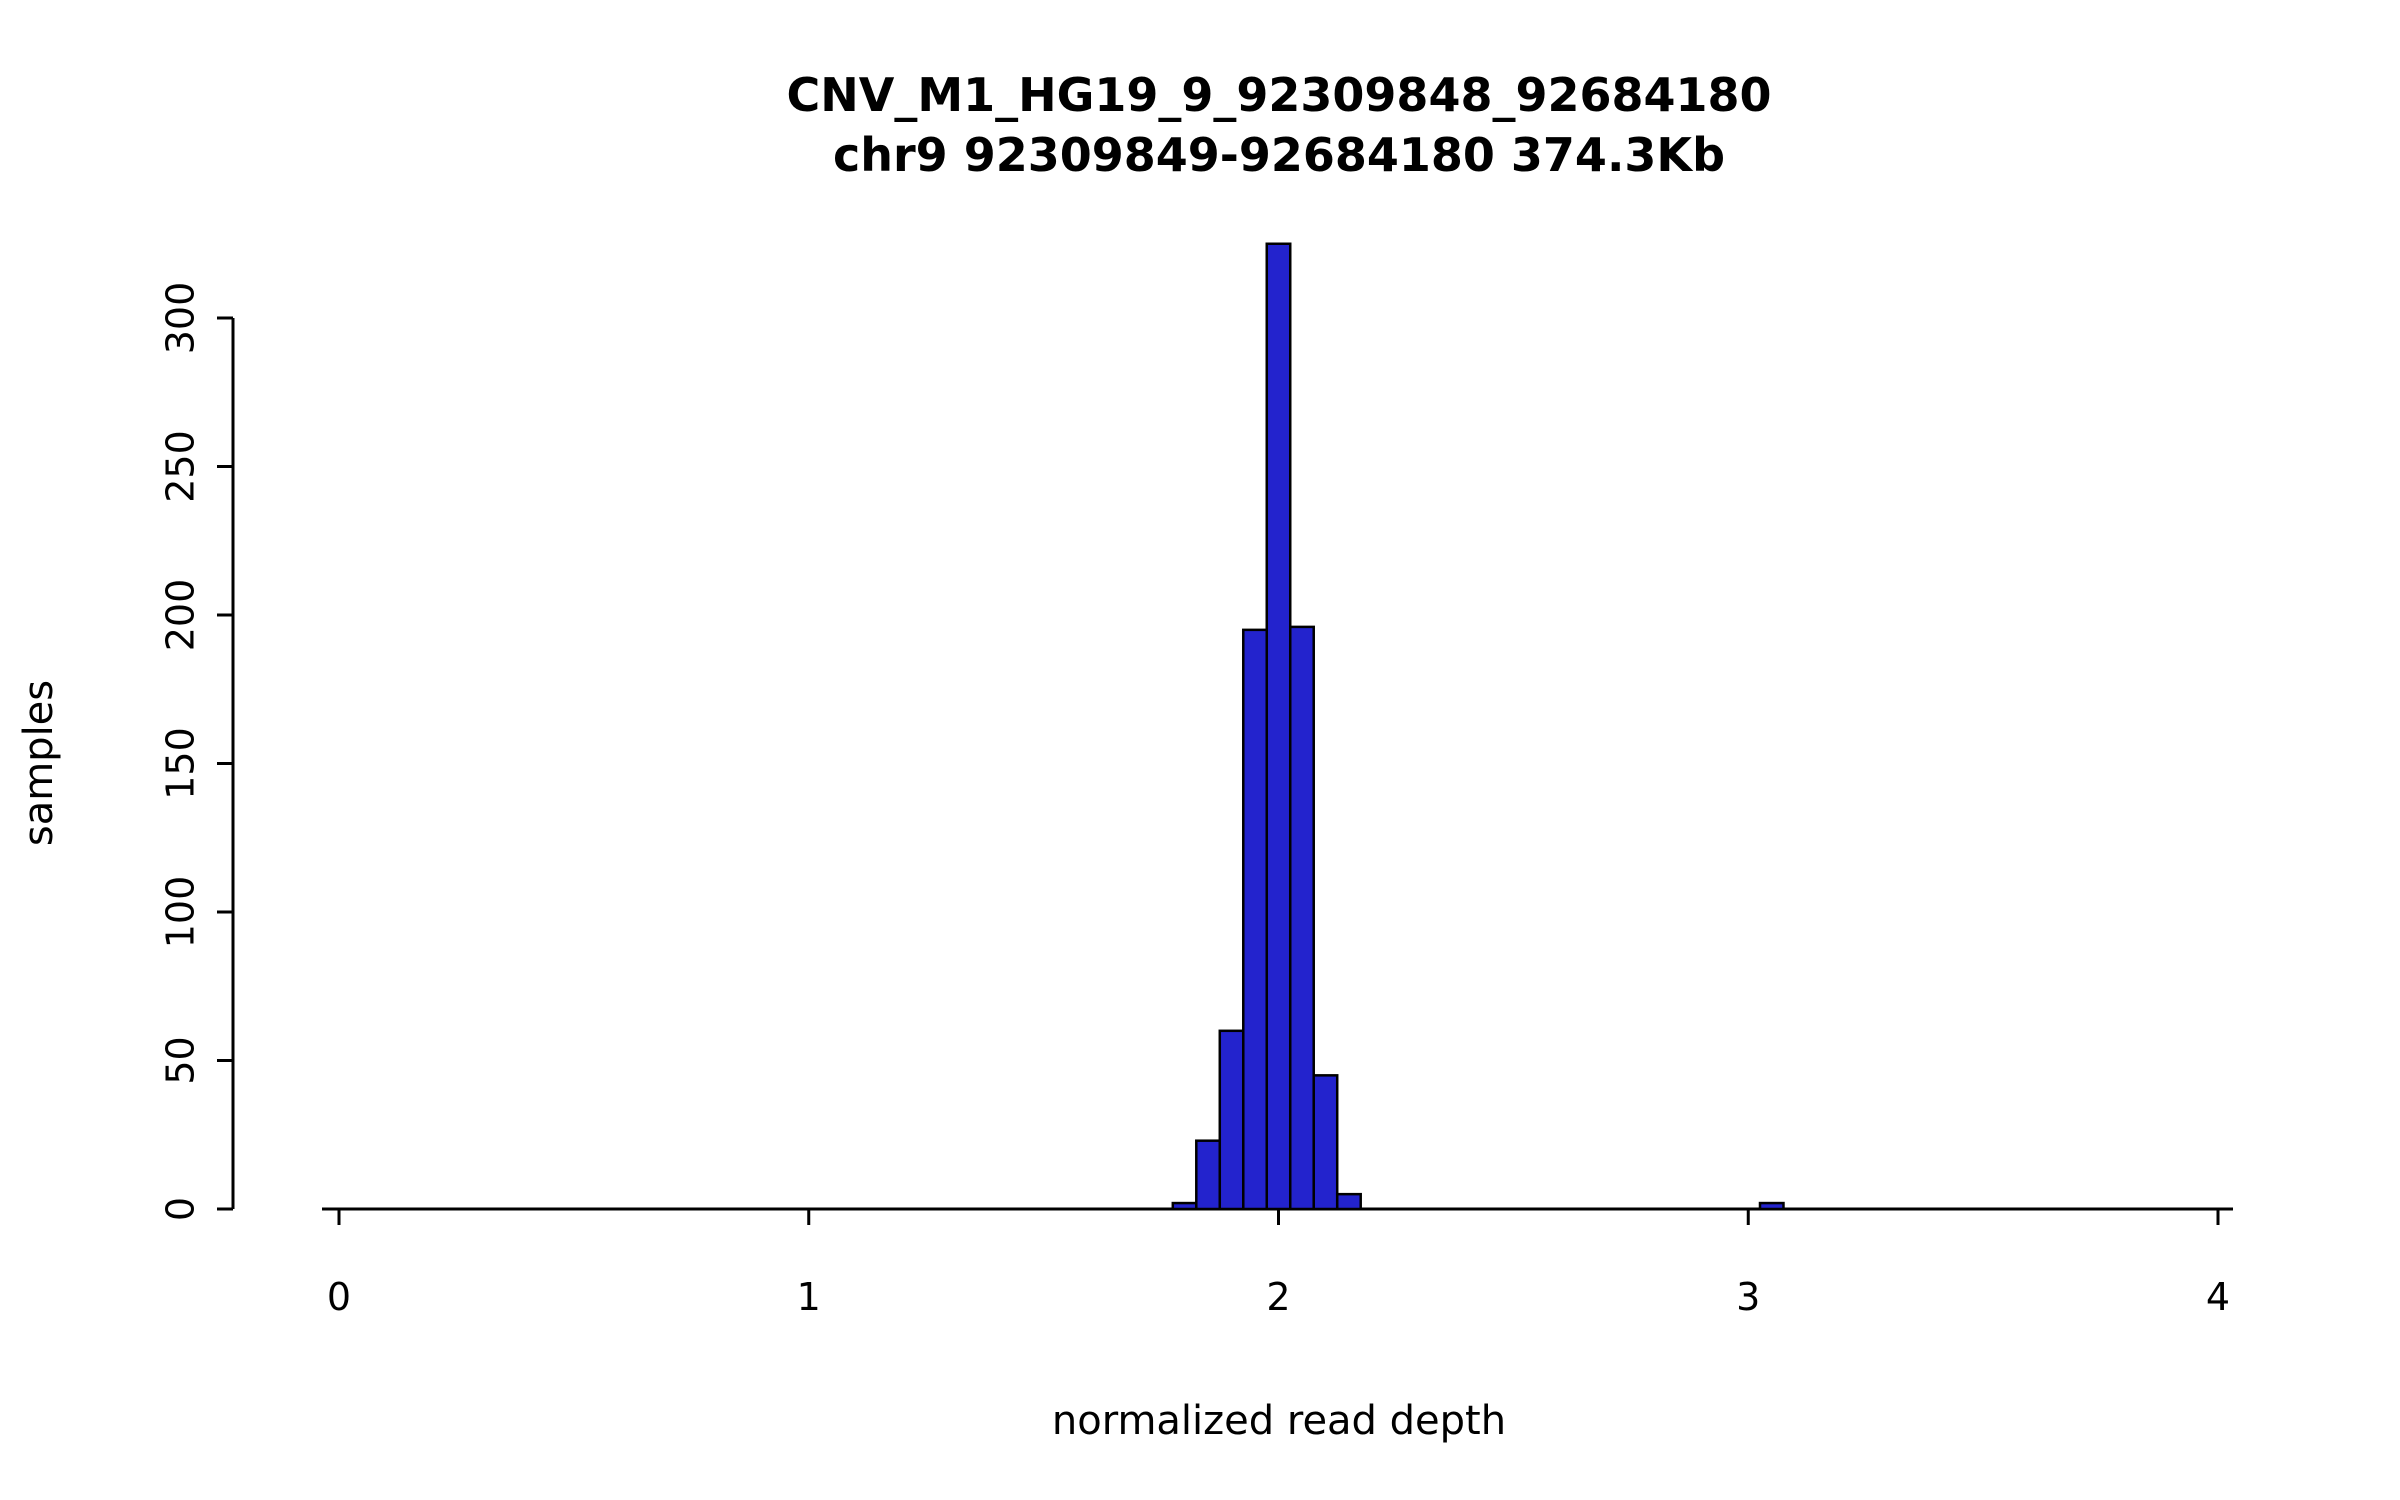  I want to click on chart-title: CNV_M1_HG19_9_92309848_92684180, so click(1279, 95).